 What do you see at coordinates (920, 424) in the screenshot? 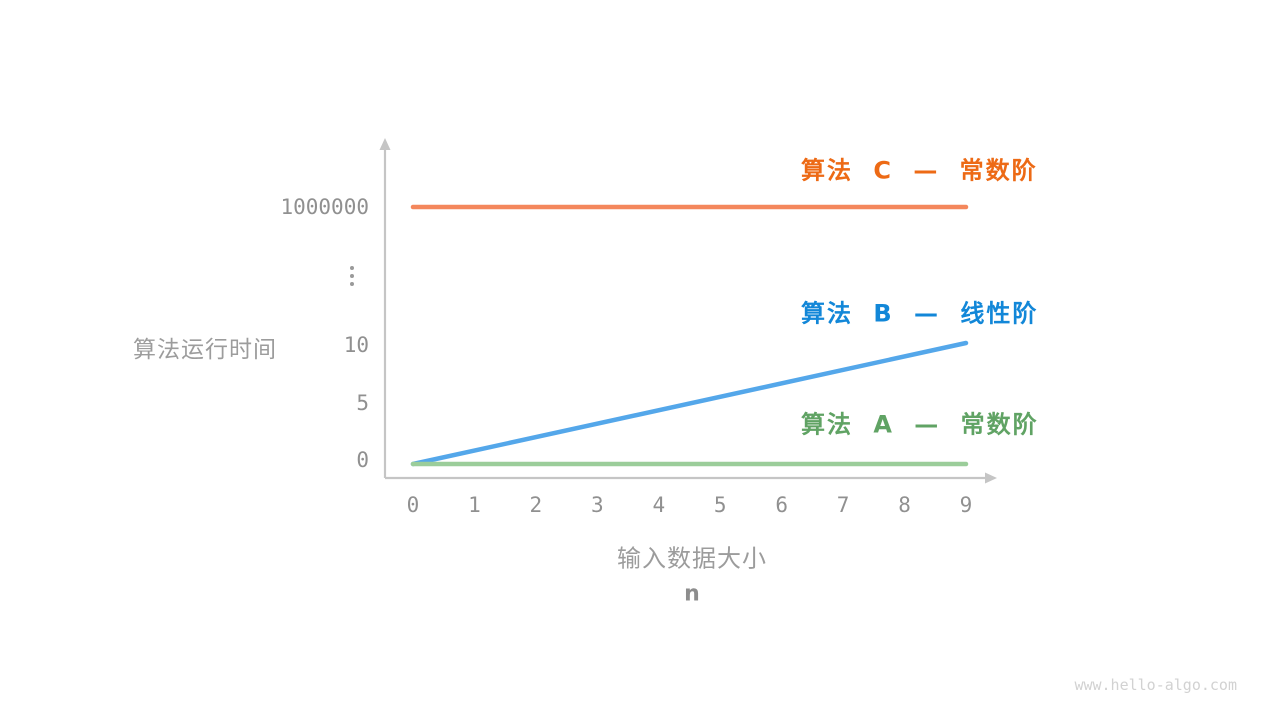
I see `legend-label-2: 算法 A — 常数阶` at bounding box center [920, 424].